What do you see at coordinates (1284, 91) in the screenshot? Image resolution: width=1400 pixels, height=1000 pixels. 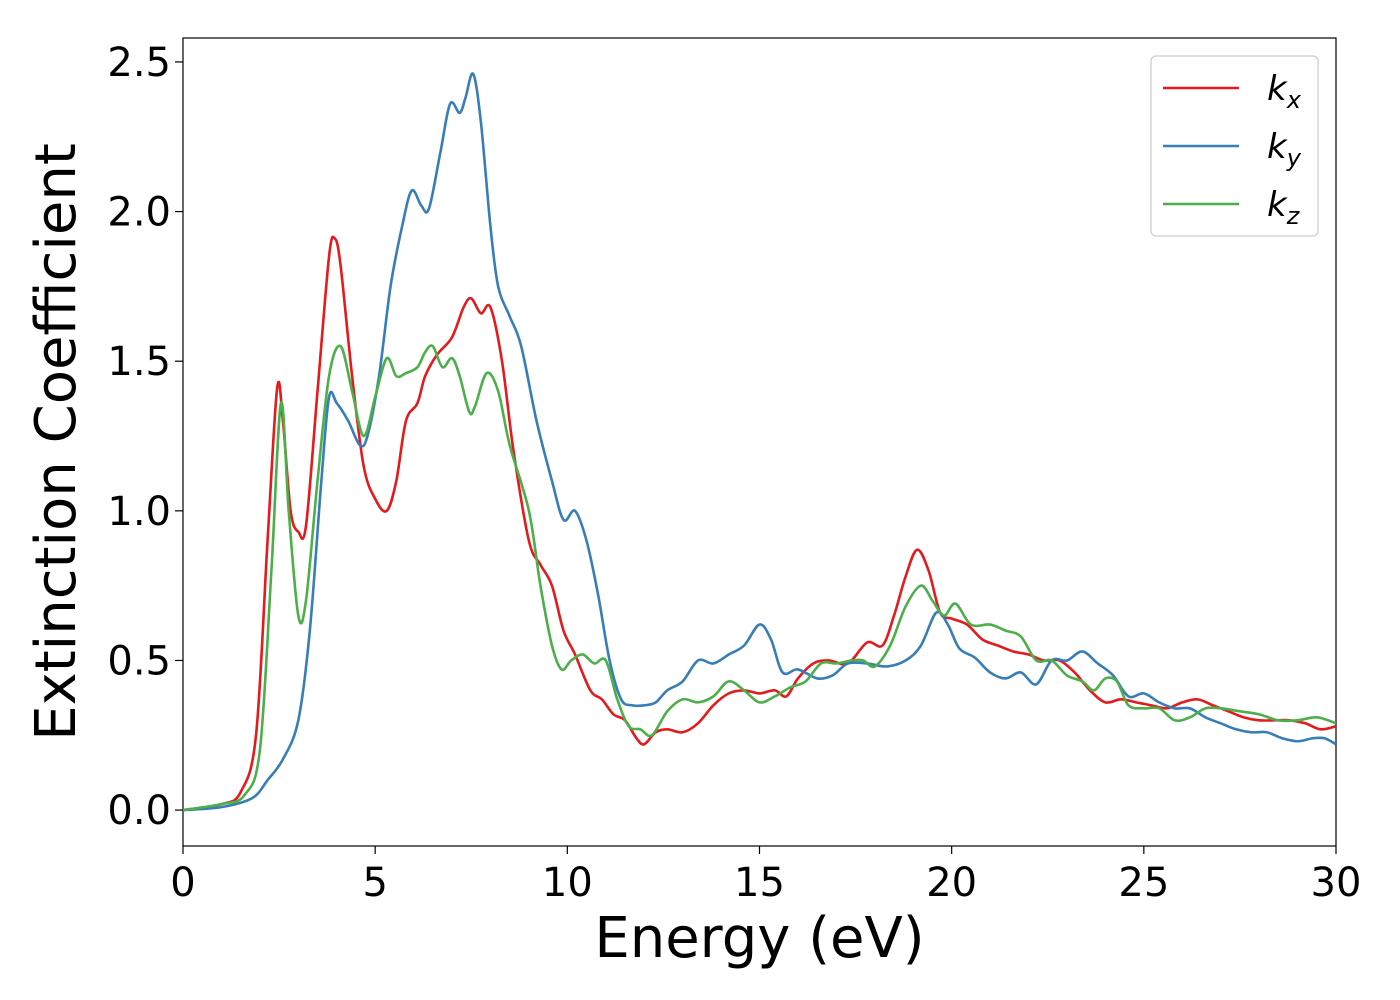 I see `legend-label-x: kx` at bounding box center [1284, 91].